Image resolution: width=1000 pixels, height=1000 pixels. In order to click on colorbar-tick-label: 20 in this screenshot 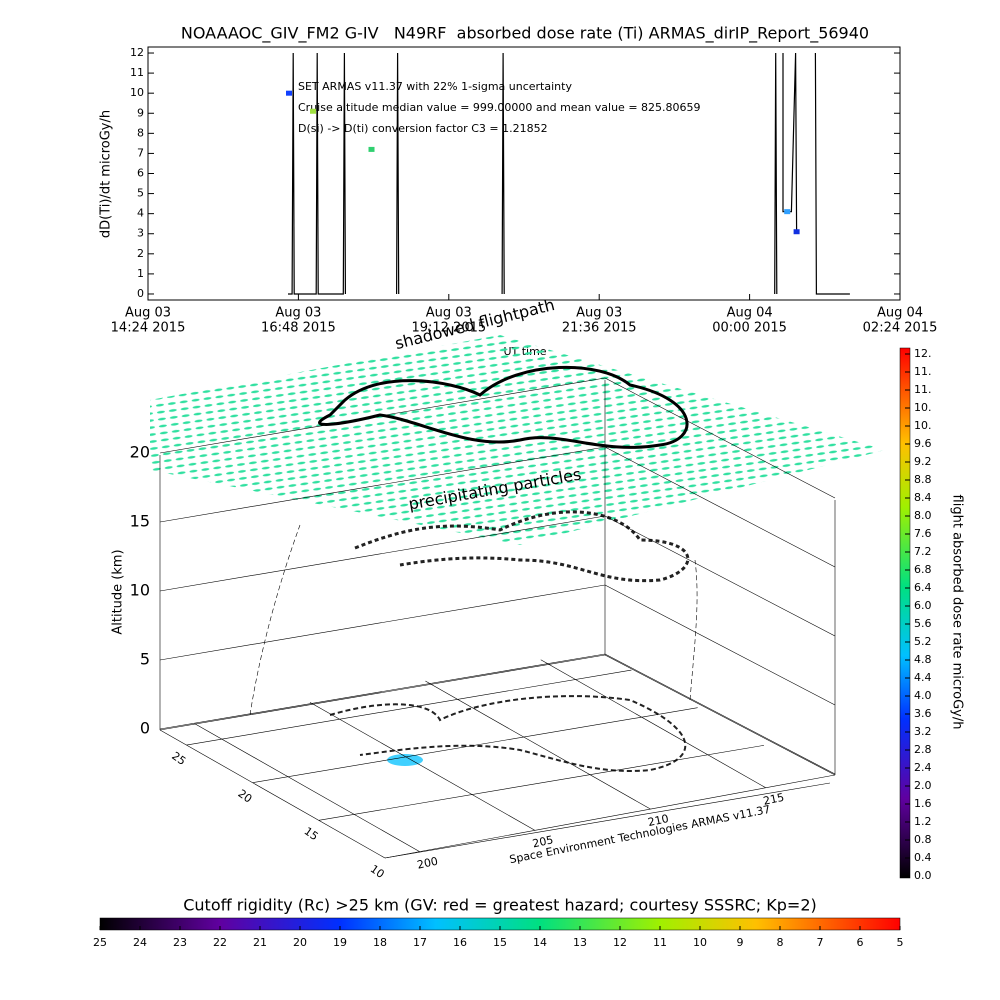, I will do `click(300, 942)`.